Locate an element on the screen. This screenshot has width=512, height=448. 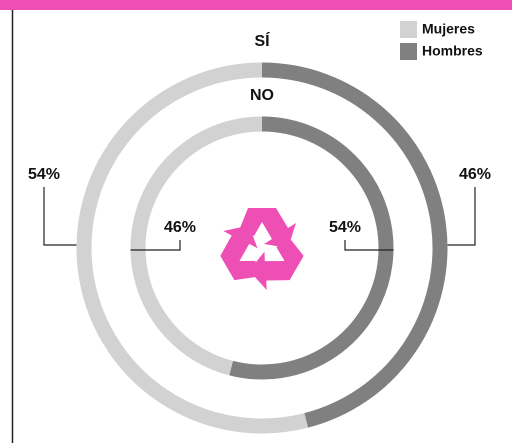
ring-title: NO is located at coordinates (262, 95).